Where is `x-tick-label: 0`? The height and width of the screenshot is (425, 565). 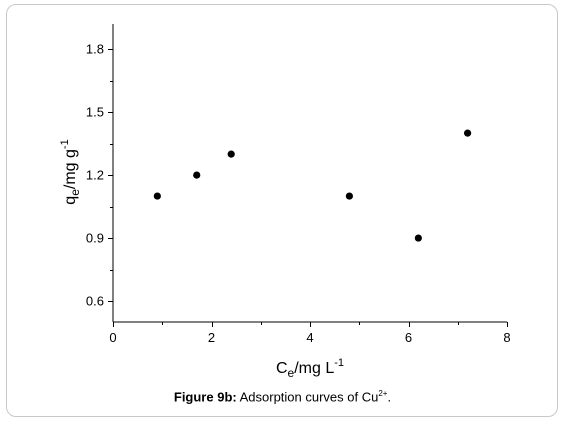
x-tick-label: 0 is located at coordinates (112, 337).